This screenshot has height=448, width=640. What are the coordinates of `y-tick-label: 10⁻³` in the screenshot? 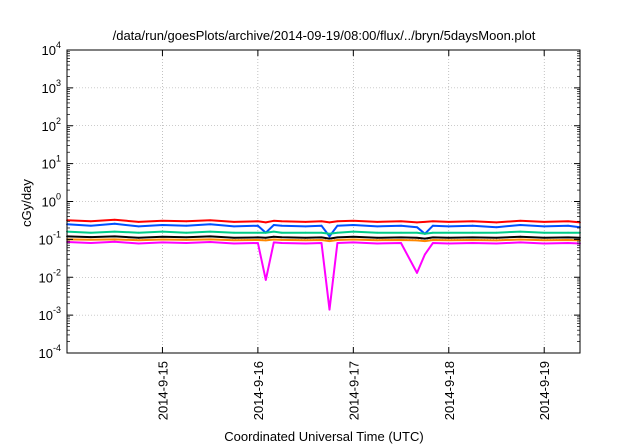 It's located at (50, 314).